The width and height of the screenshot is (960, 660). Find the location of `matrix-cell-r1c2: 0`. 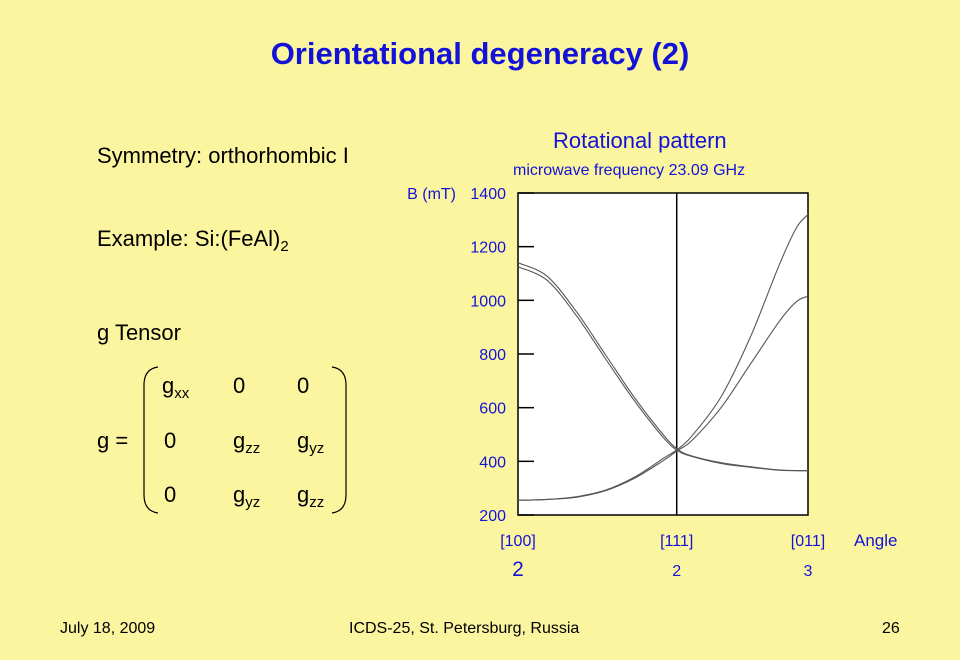

matrix-cell-r1c2: 0 is located at coordinates (239, 385).